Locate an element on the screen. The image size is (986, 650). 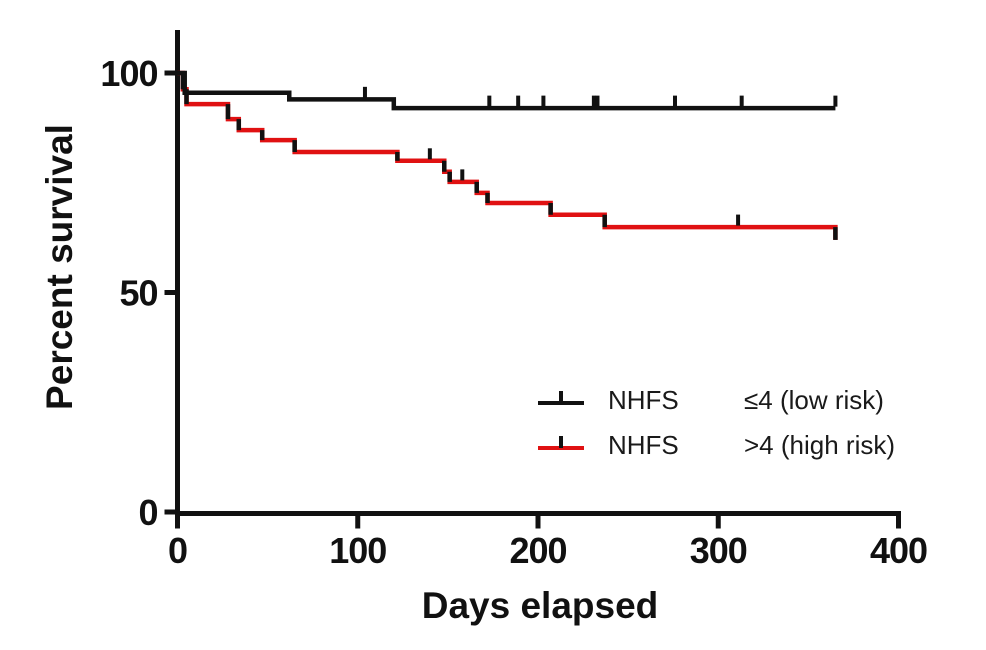
legend-label-detail-low-risk: ≤4 (low risk) is located at coordinates (814, 400).